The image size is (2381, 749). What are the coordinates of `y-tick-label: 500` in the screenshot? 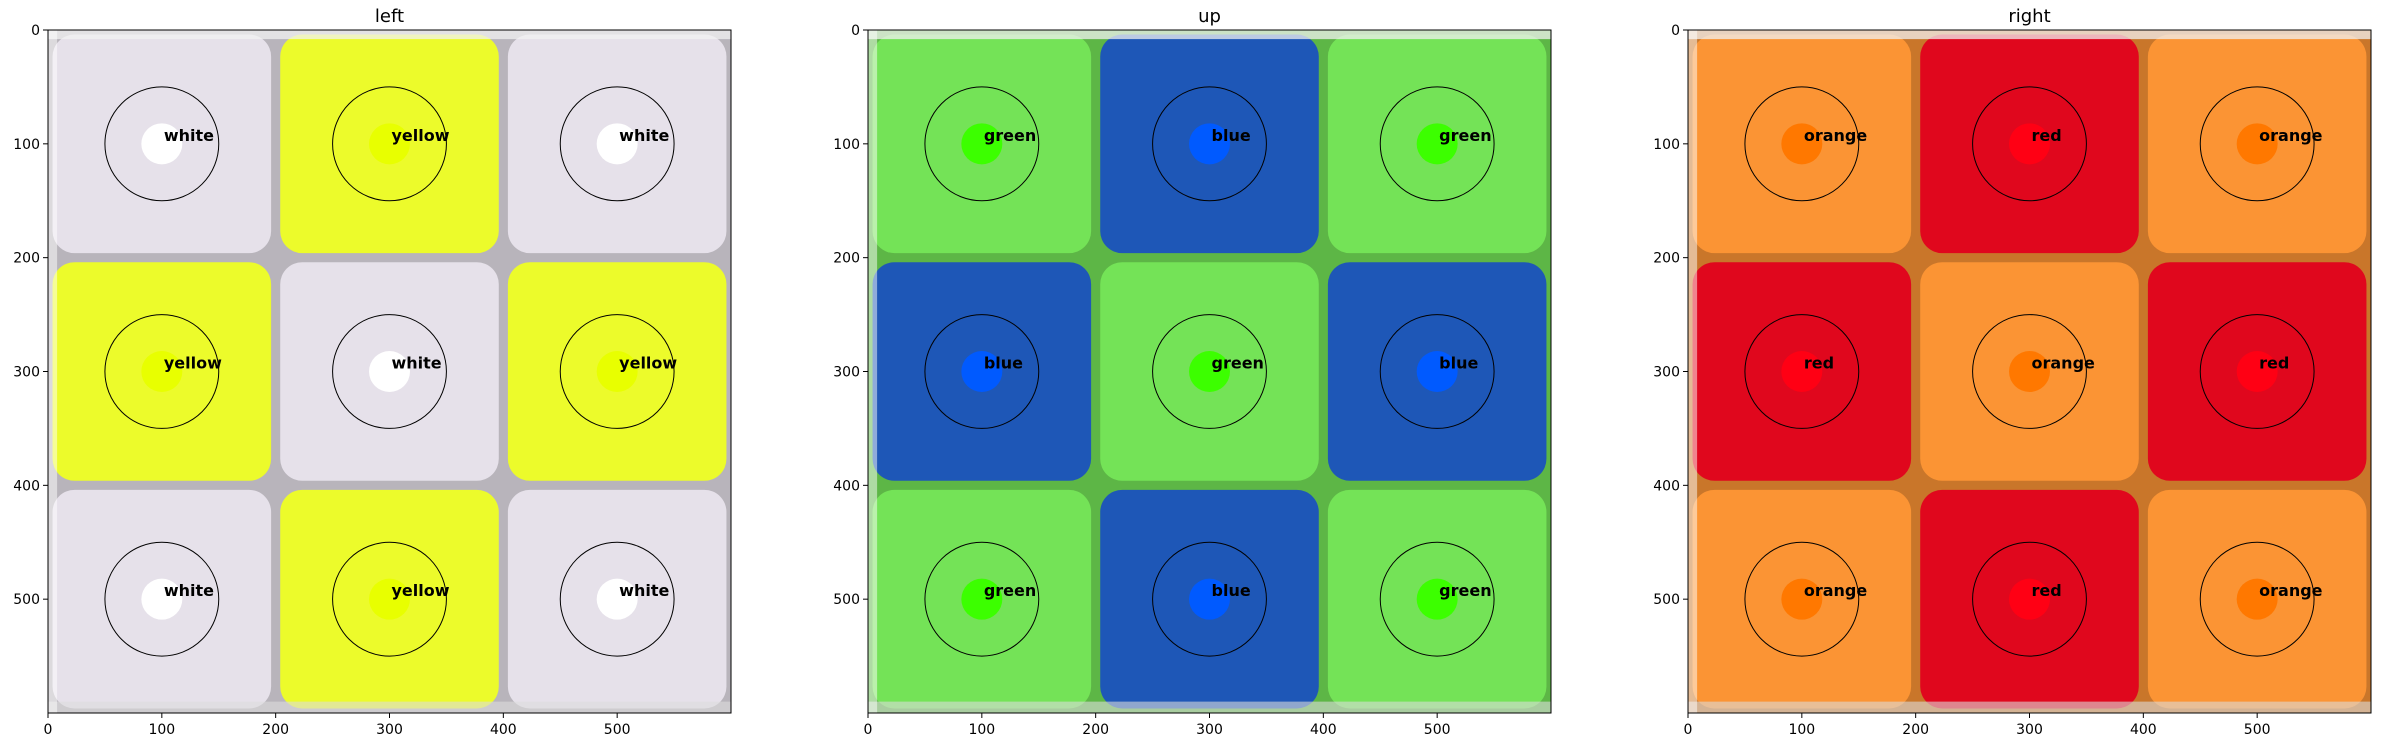 It's located at (846, 600).